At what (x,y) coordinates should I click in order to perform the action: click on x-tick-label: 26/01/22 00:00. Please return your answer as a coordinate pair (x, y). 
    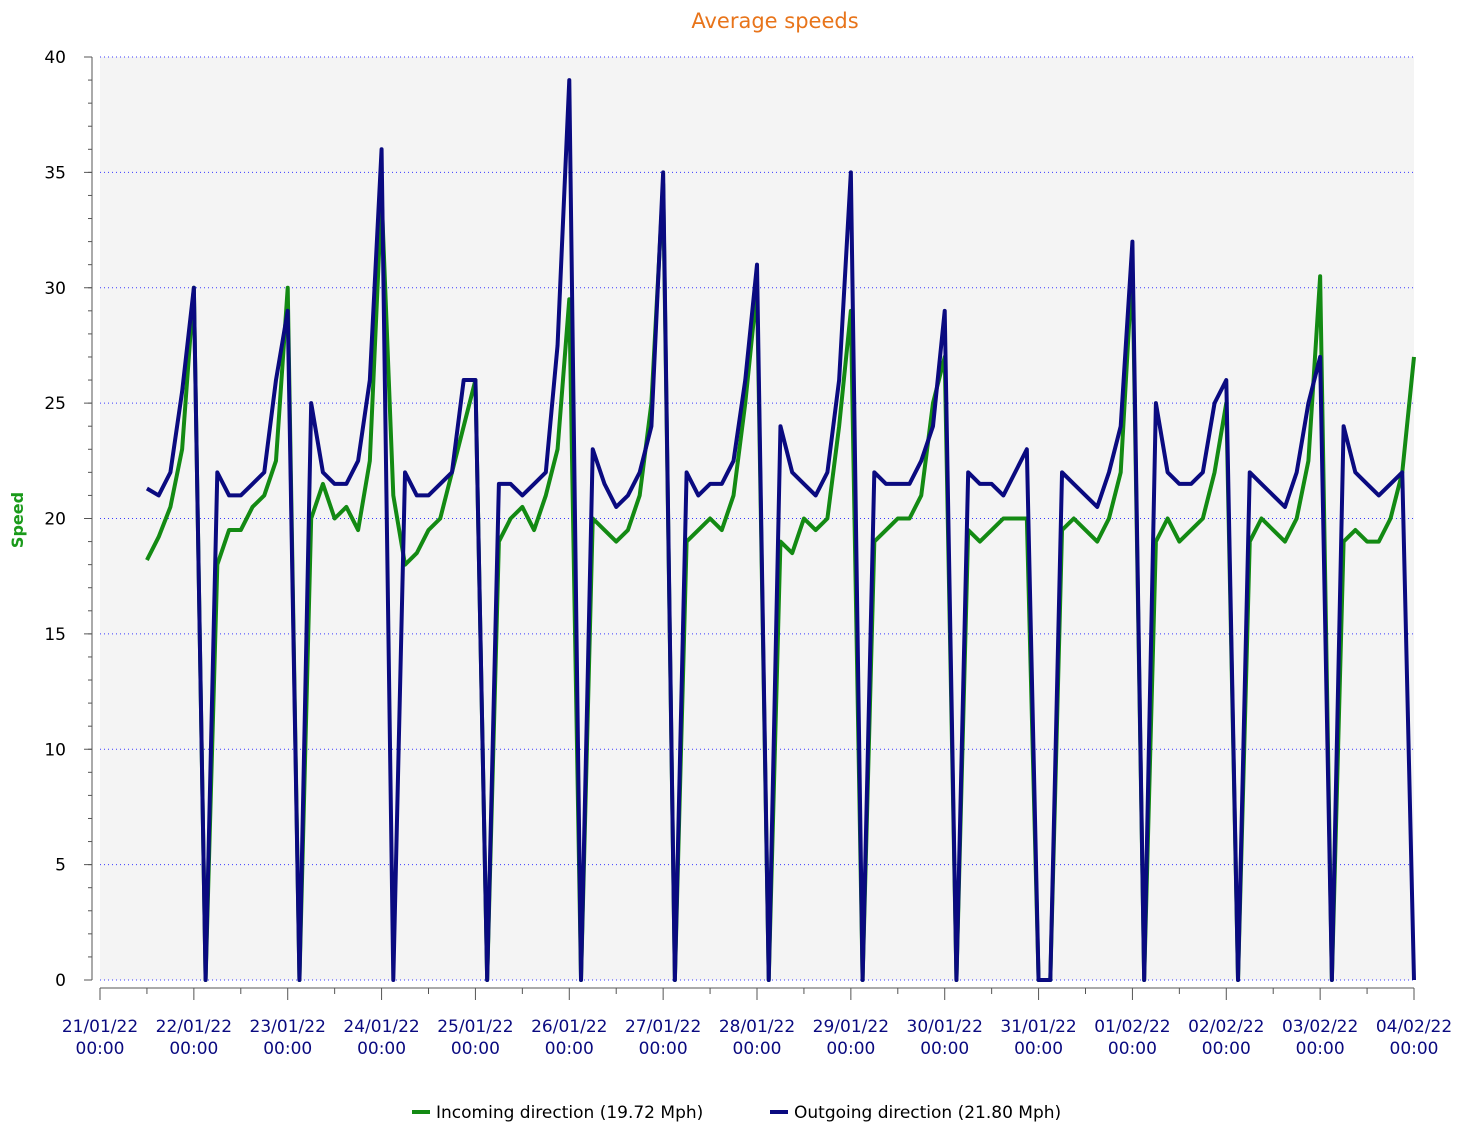
    Looking at the image, I should click on (569, 1038).